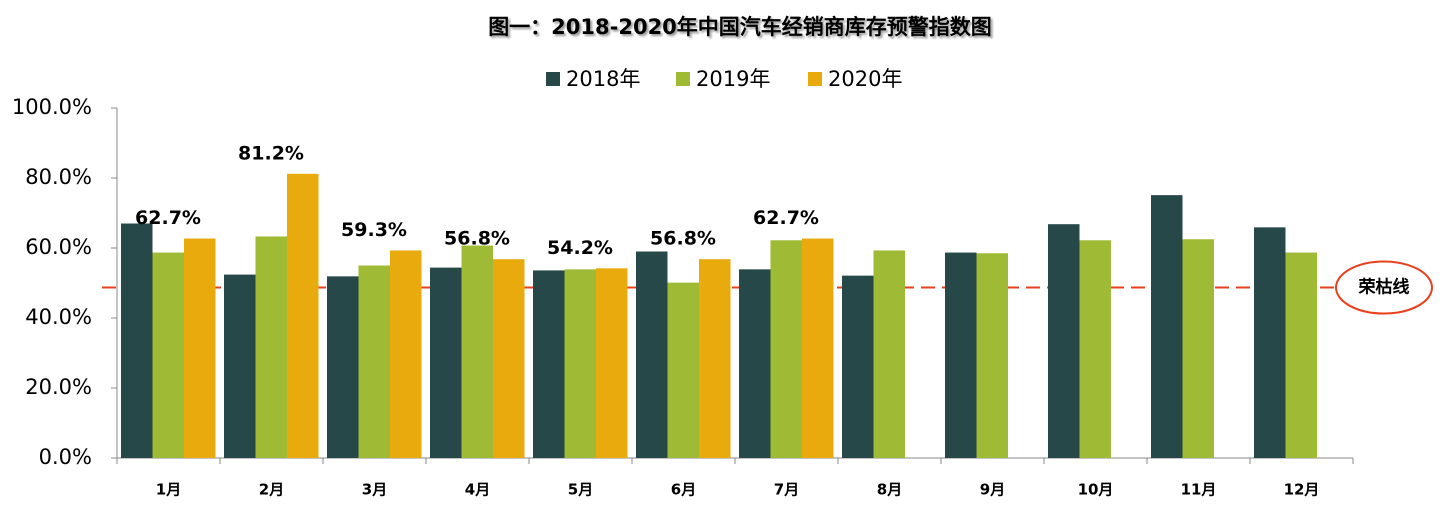 This screenshot has width=1449, height=516. Describe the element at coordinates (740, 27) in the screenshot. I see `chart-title: 图一：2018-2020年中国汽车经销商库存预警指数图` at that location.